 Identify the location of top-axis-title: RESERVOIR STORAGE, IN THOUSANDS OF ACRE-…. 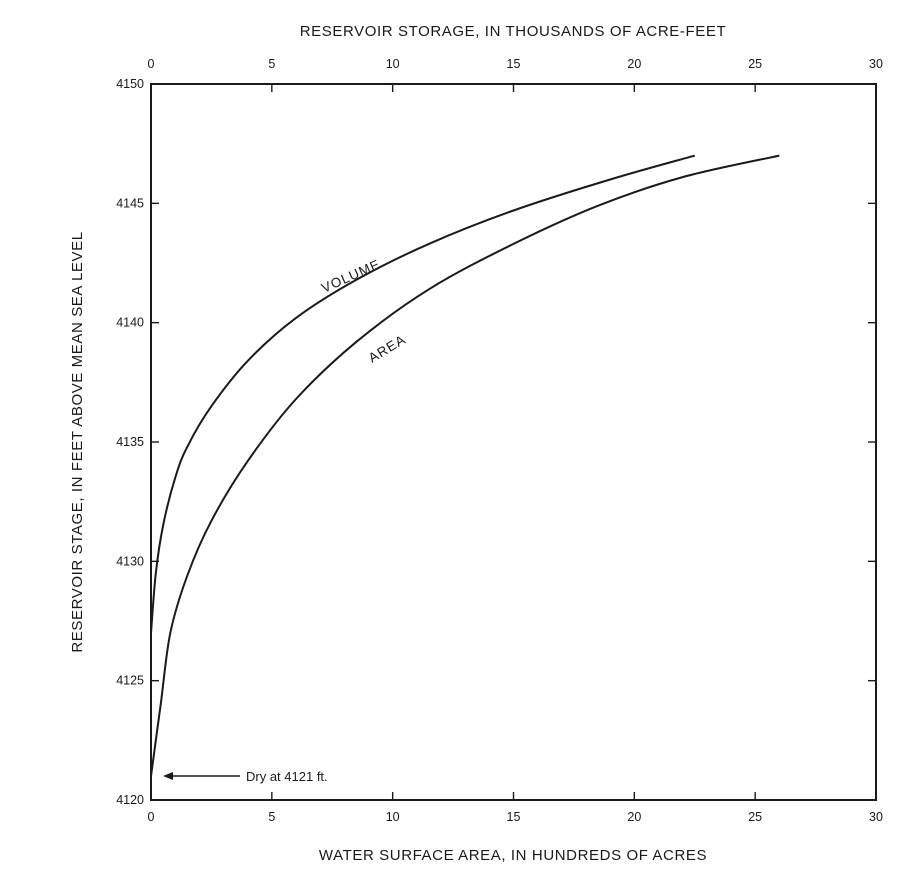
(513, 31).